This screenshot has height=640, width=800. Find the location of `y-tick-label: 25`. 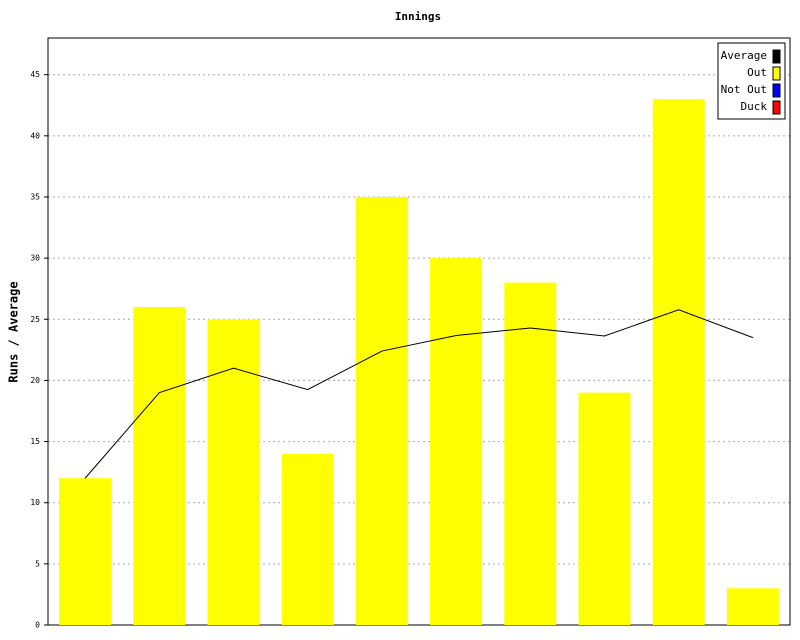

y-tick-label: 25 is located at coordinates (35, 319).